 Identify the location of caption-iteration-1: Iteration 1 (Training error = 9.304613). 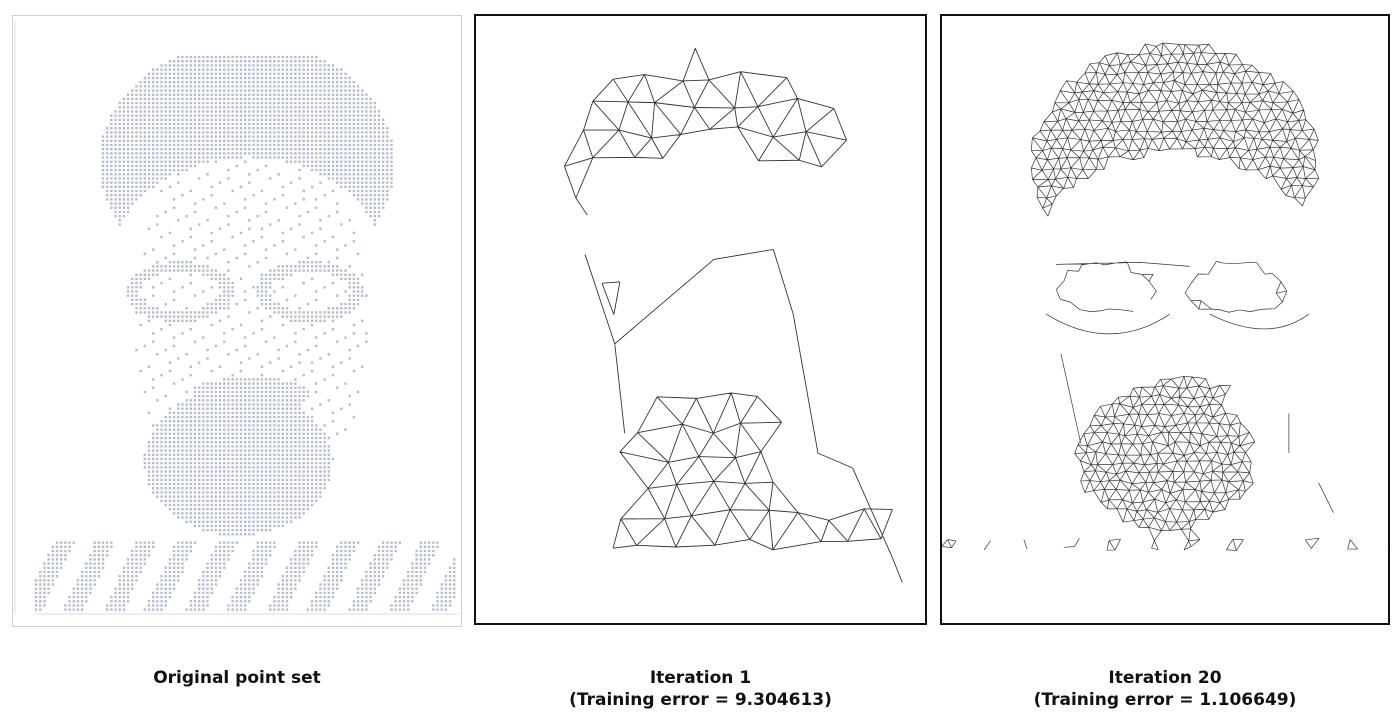
(700, 689).